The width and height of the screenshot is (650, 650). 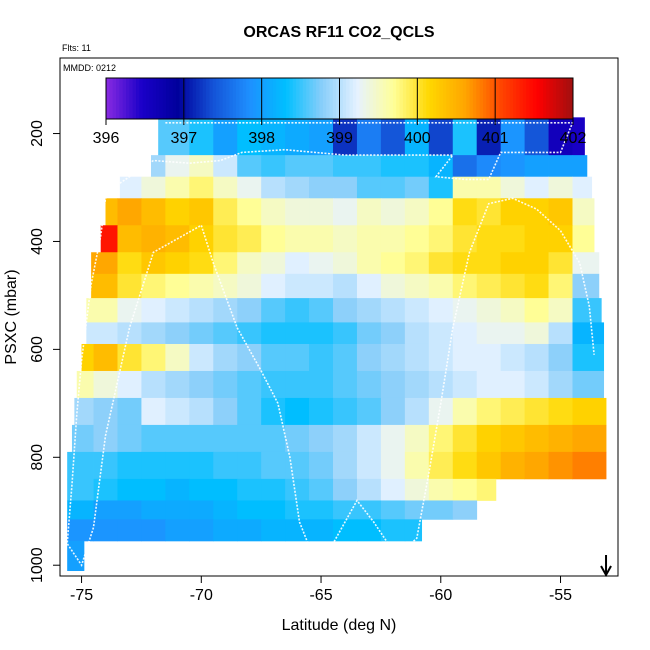 I want to click on colorbar-tick-label: 401, so click(x=495, y=138).